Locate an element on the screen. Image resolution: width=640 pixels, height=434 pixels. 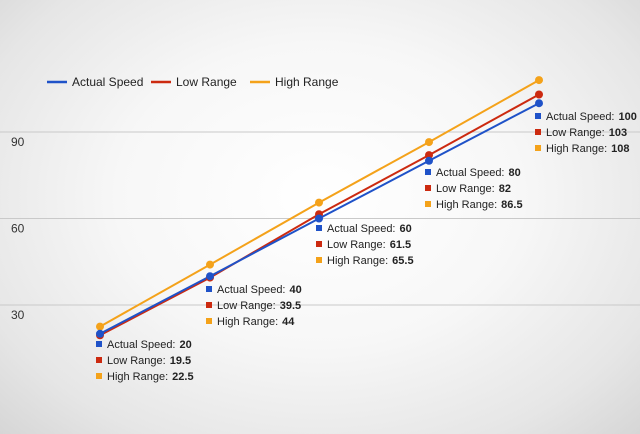
annotation-value: 80 is located at coordinates (515, 173).